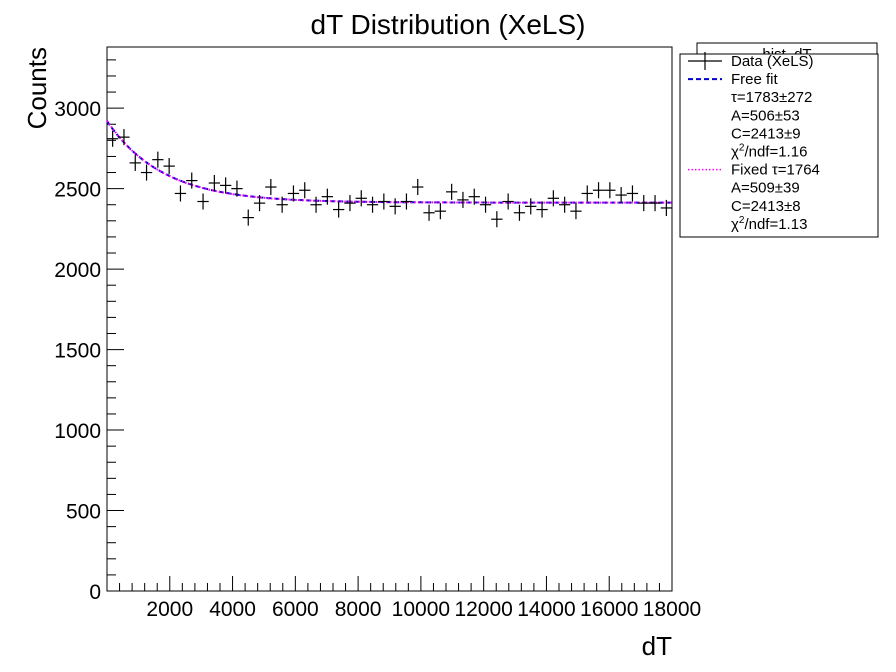  What do you see at coordinates (546, 609) in the screenshot?
I see `x-tick-label: 14000` at bounding box center [546, 609].